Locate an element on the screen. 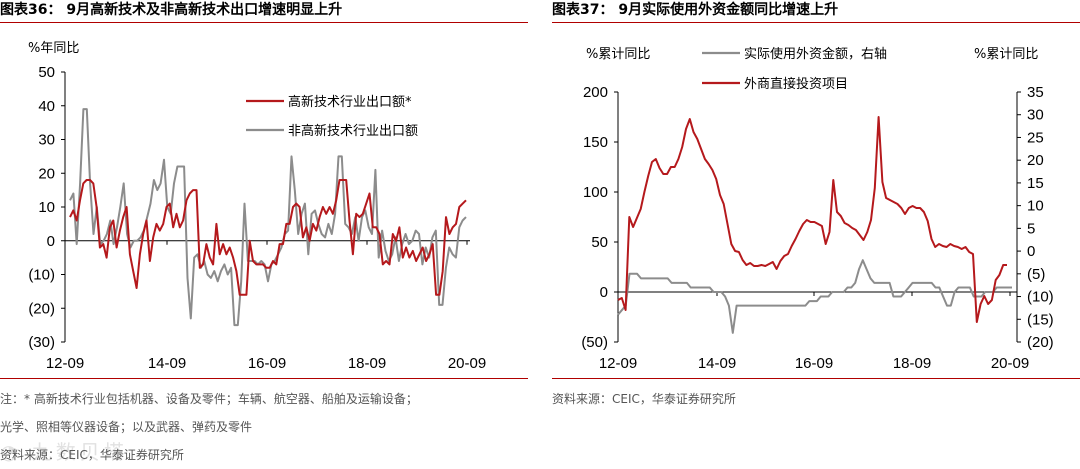 Image resolution: width=1080 pixels, height=469 pixels. chart-note: 注：* 高新技术行业包括机器、设备及零件；车辆、航空器、船舶及运输设备； is located at coordinates (209, 399).